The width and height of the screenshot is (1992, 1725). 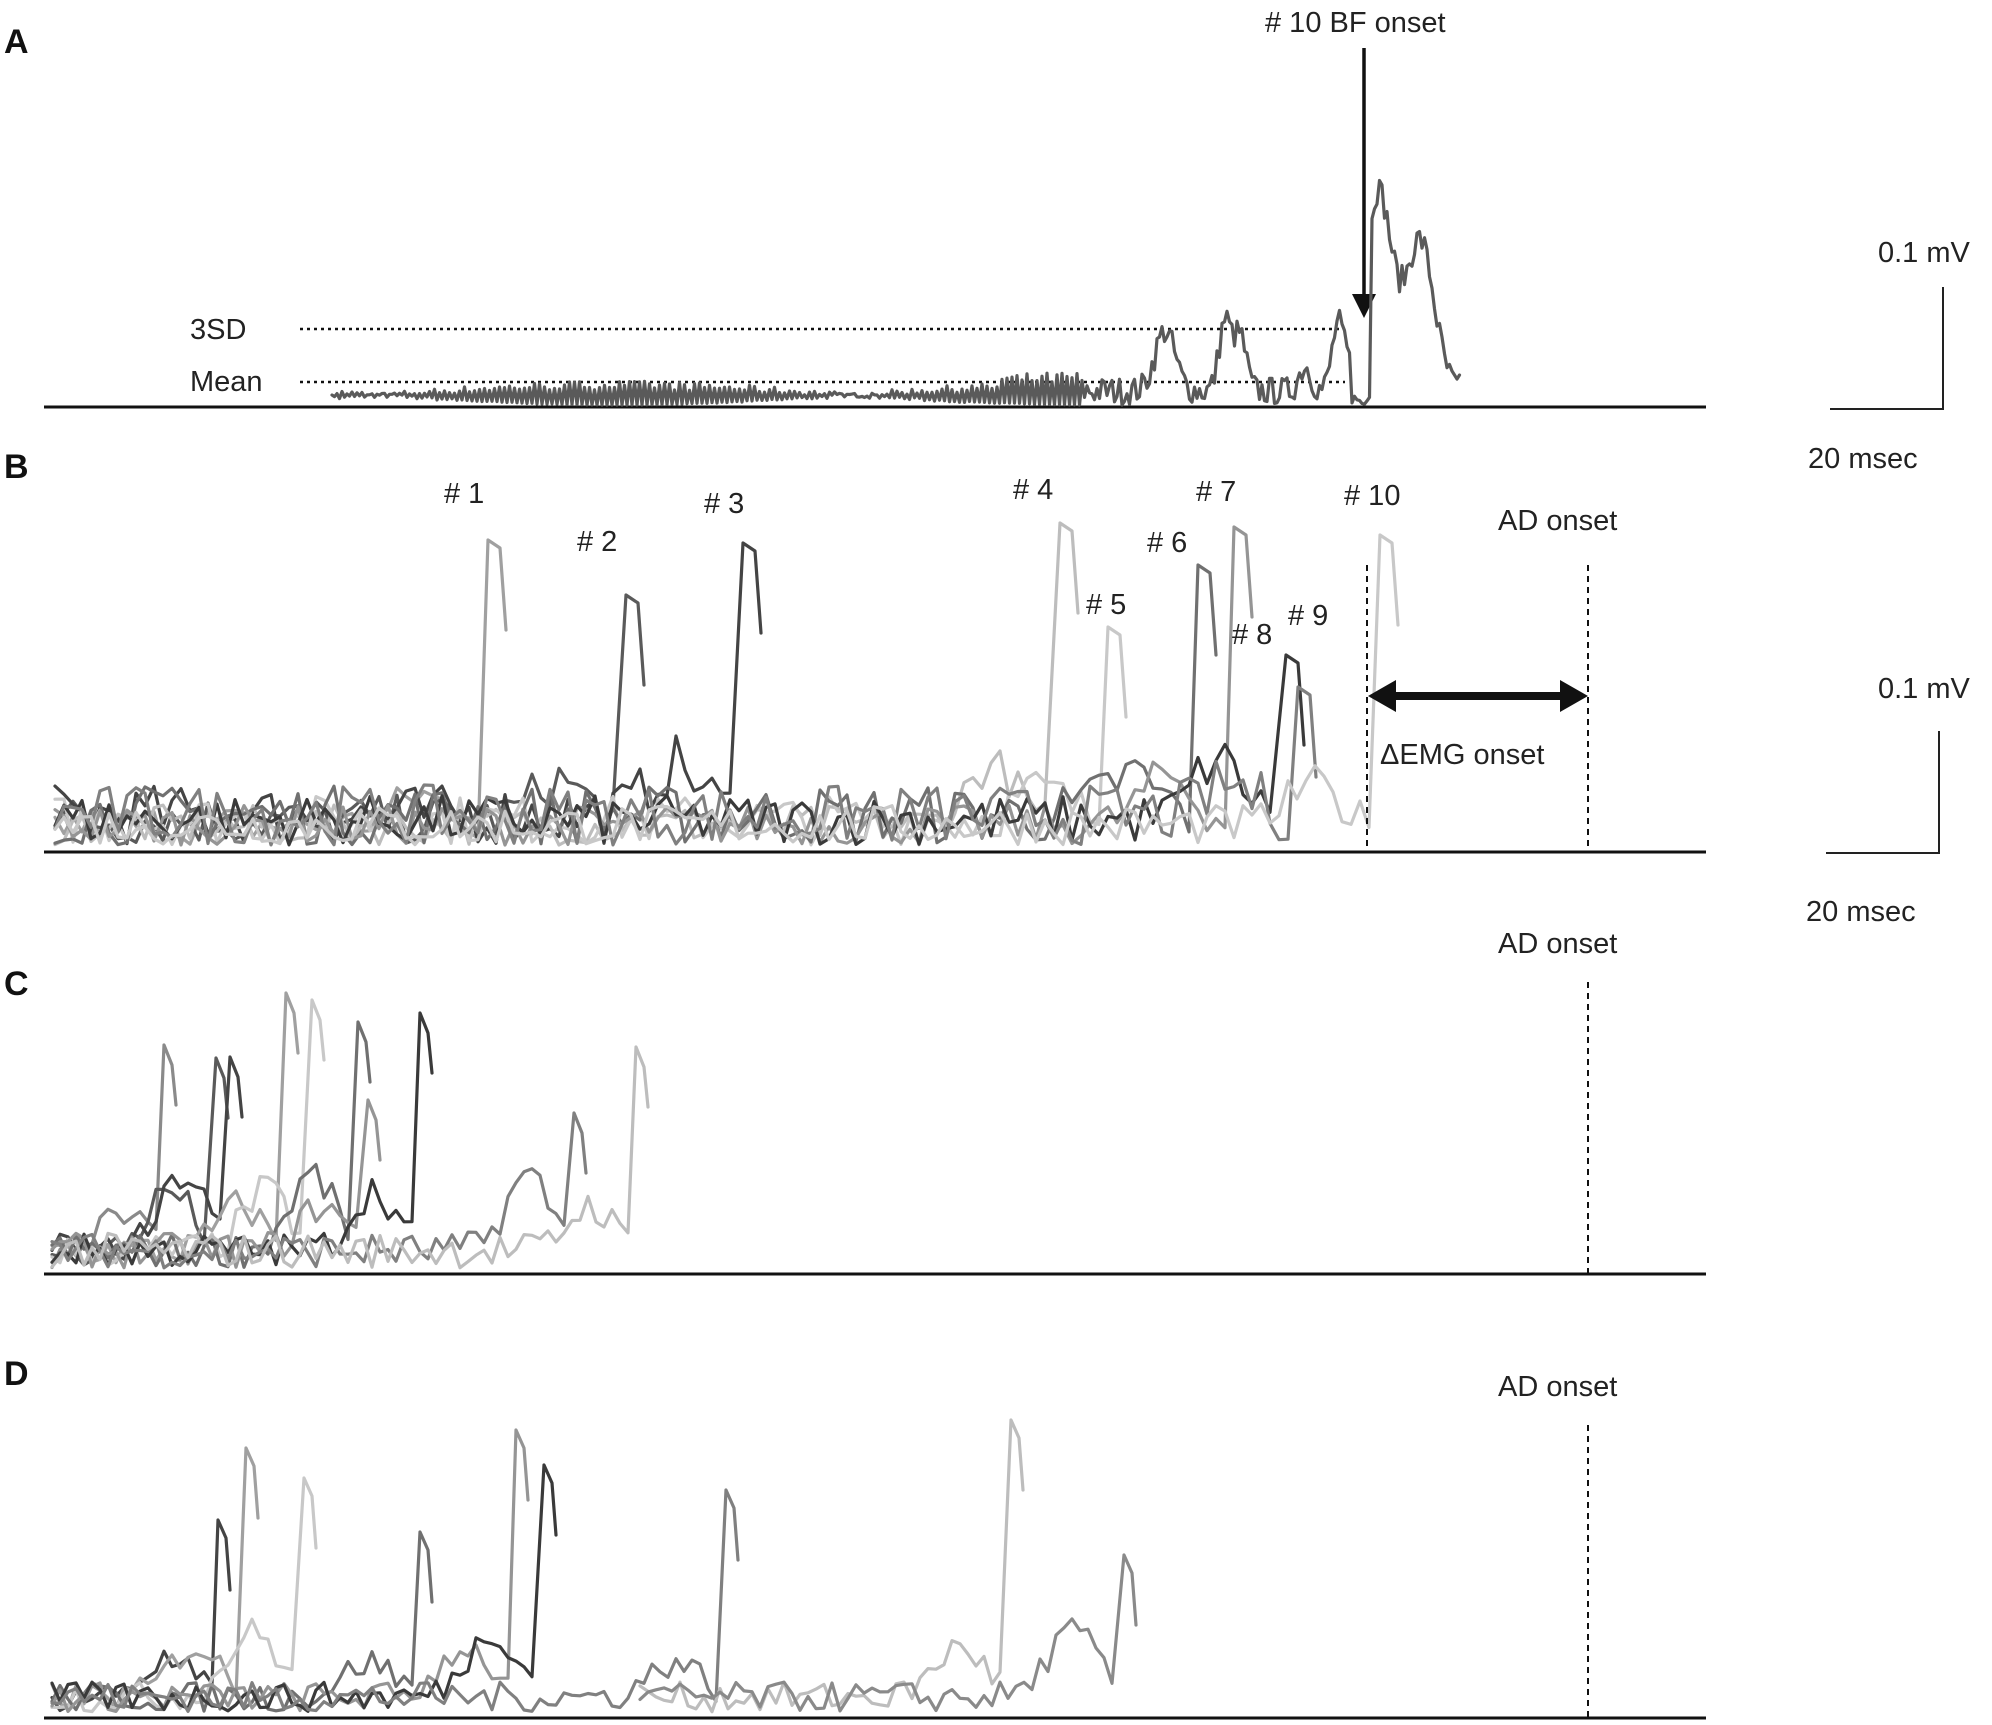 I want to click on delta-emg-arrowhead-right, so click(x=1574, y=696).